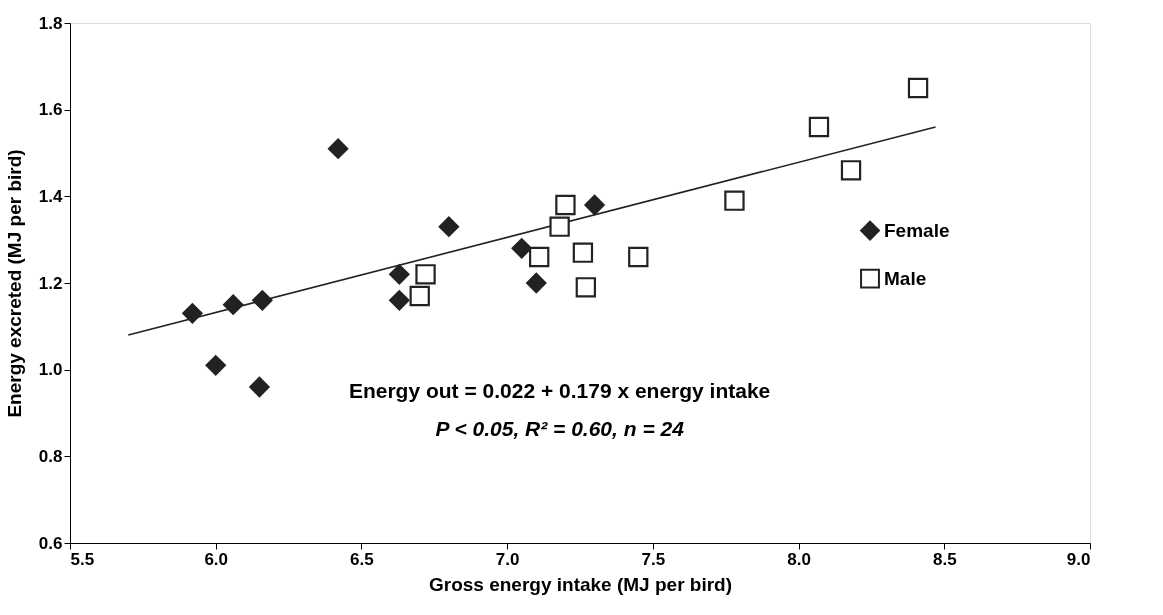 The height and width of the screenshot is (615, 1163). Describe the element at coordinates (580, 584) in the screenshot. I see `x-axis-title: Gross energy intake (MJ per bird)` at that location.